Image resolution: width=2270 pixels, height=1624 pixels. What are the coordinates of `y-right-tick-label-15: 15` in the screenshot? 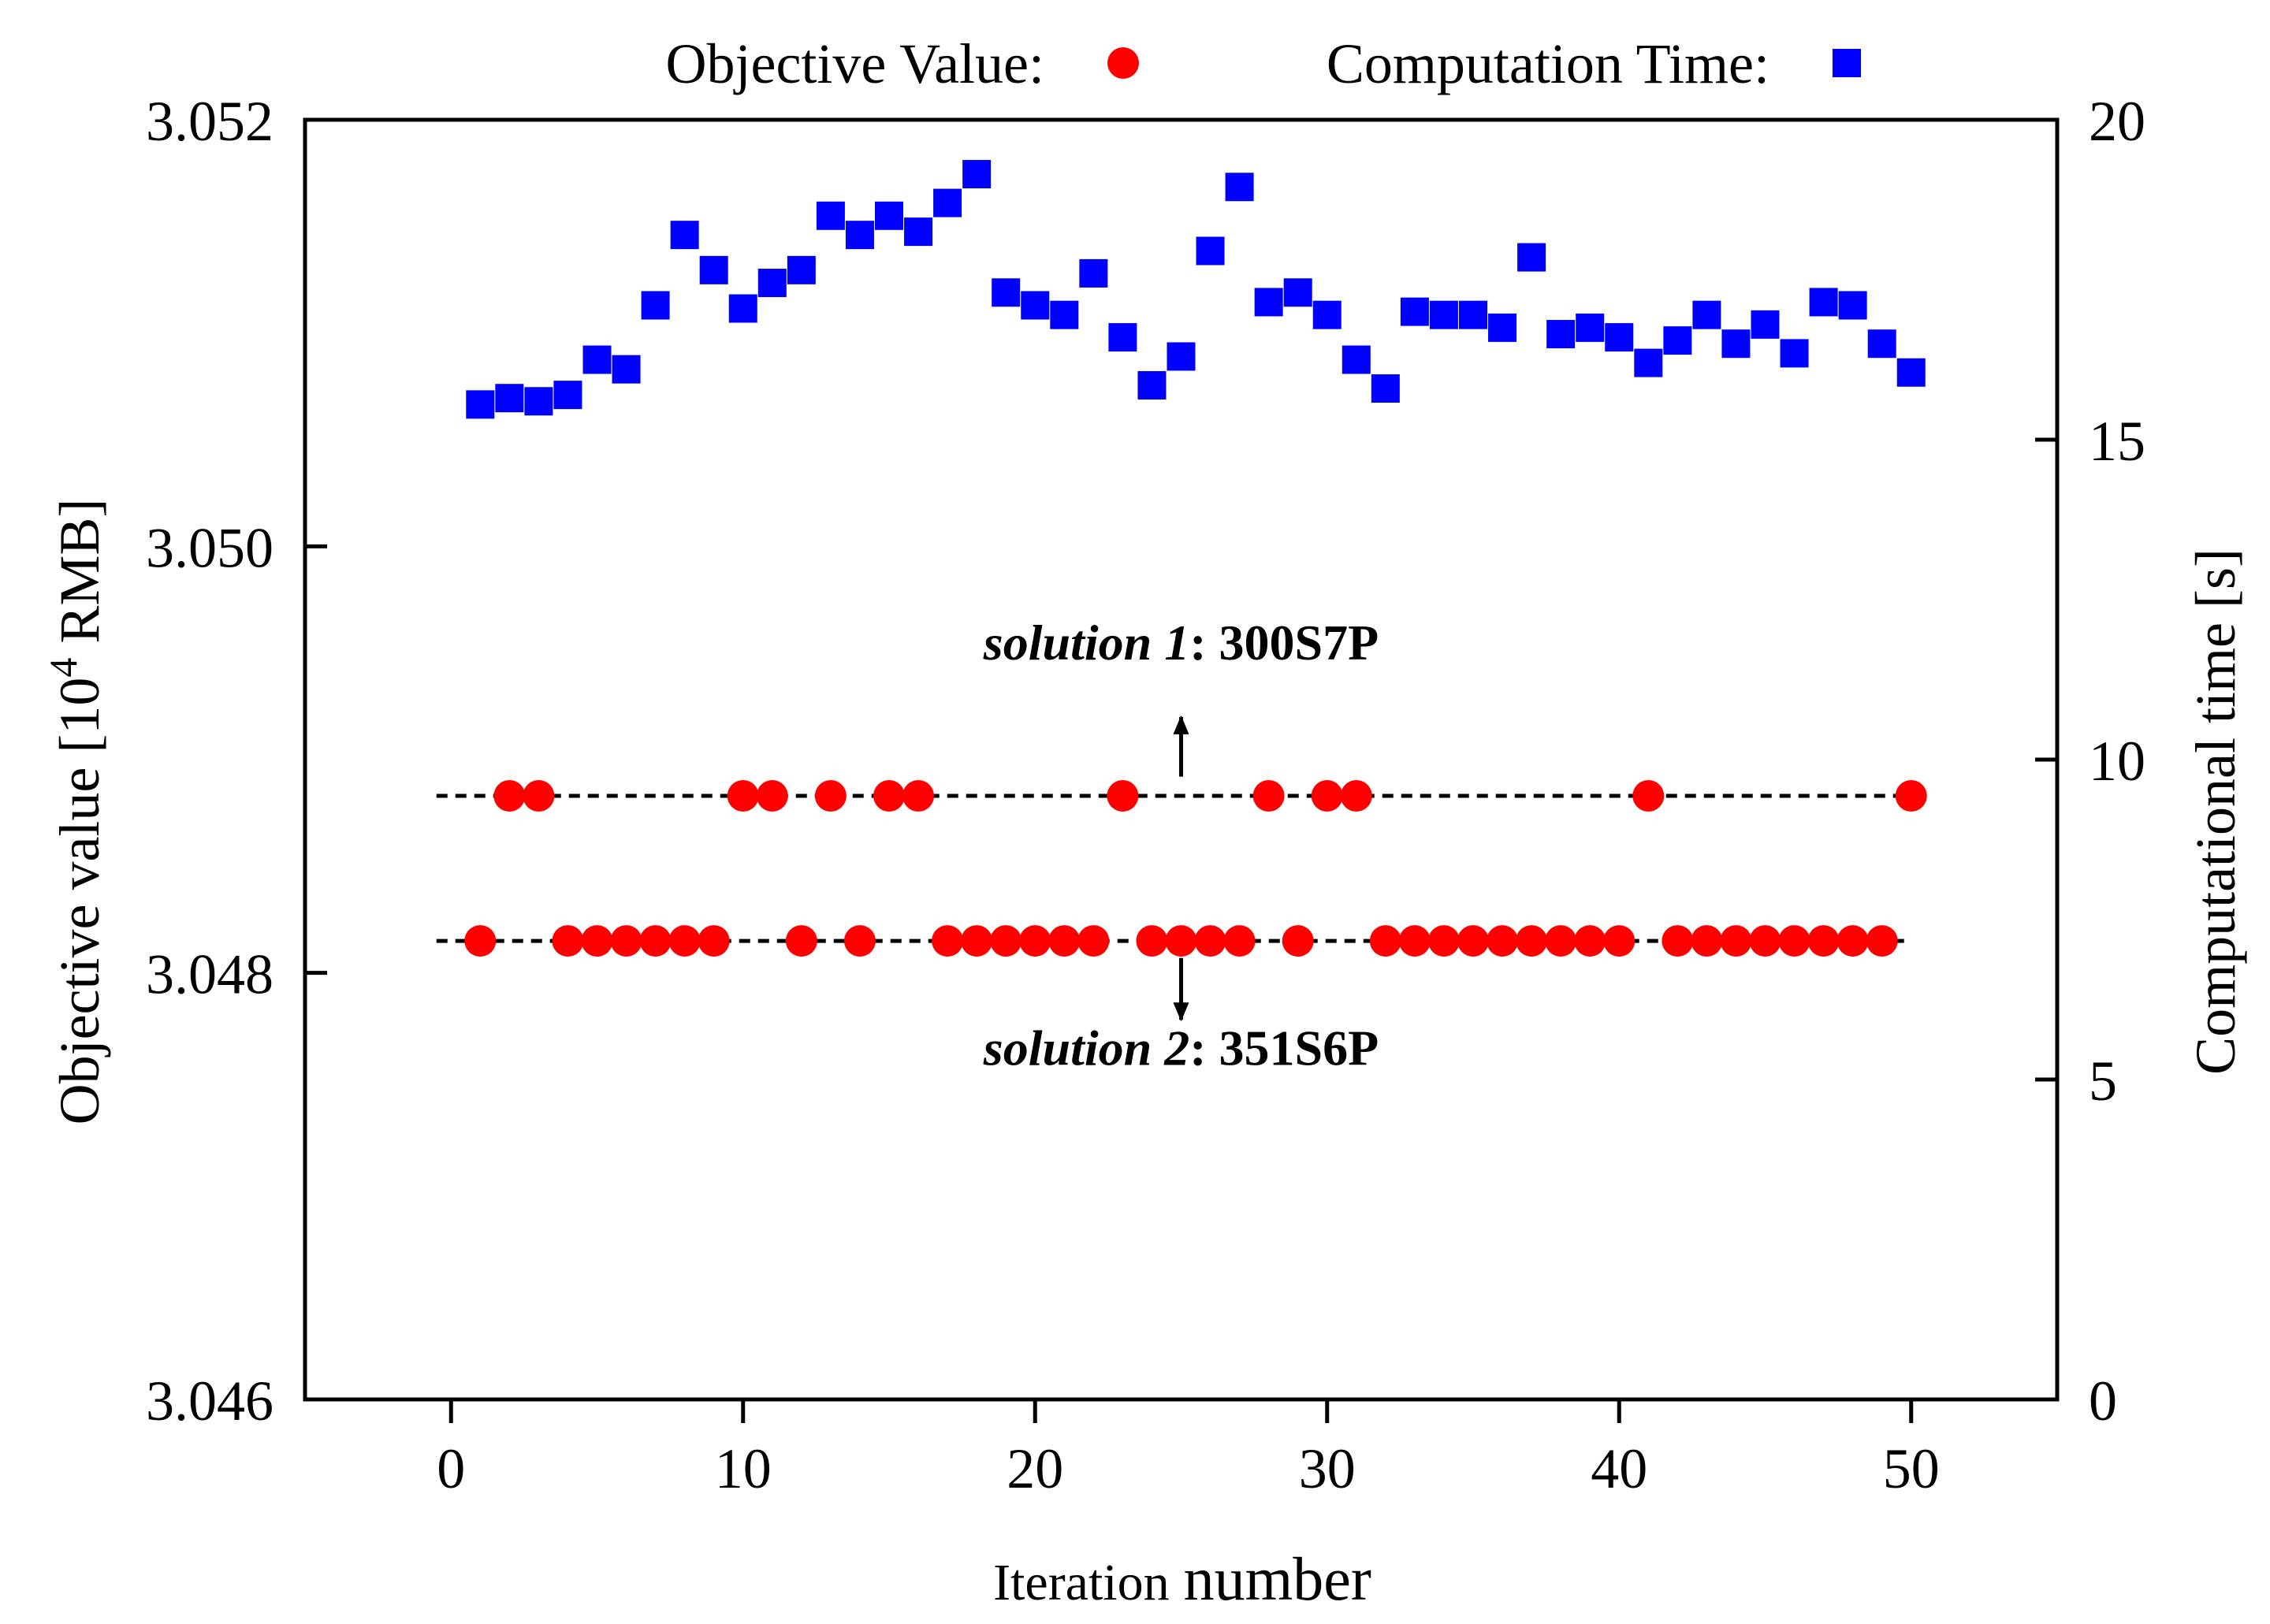 It's located at (2117, 441).